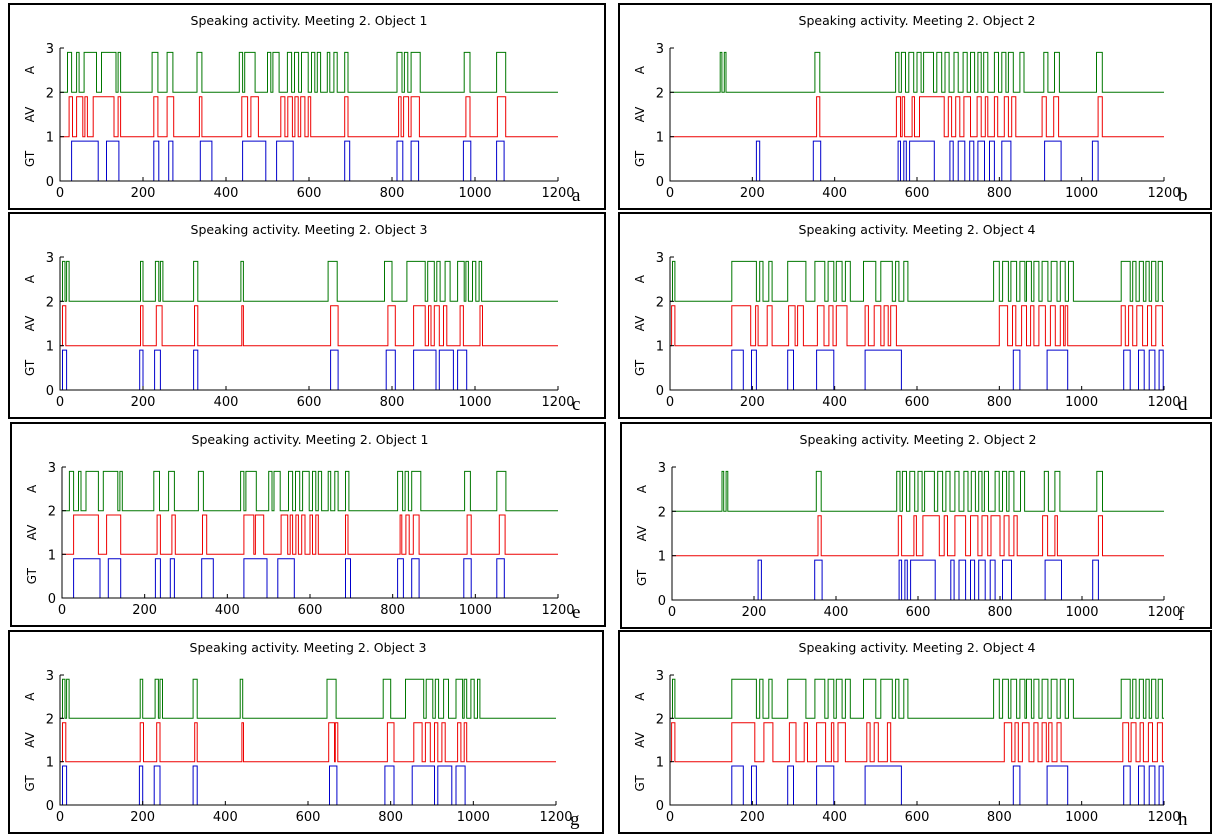  What do you see at coordinates (1183, 819) in the screenshot?
I see `panel-letter: h` at bounding box center [1183, 819].